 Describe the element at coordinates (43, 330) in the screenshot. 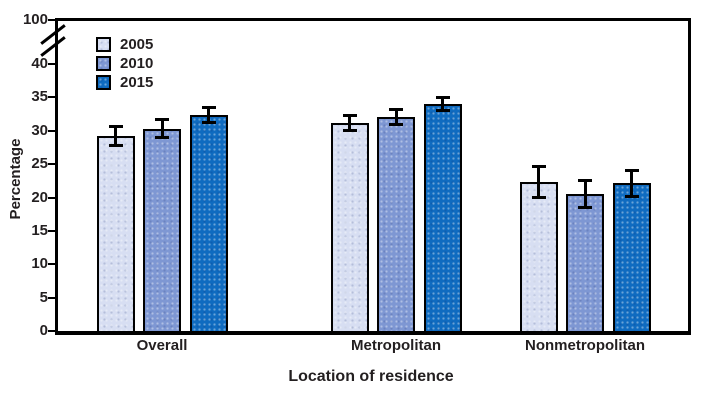

I see `y-tick-label: 0` at that location.